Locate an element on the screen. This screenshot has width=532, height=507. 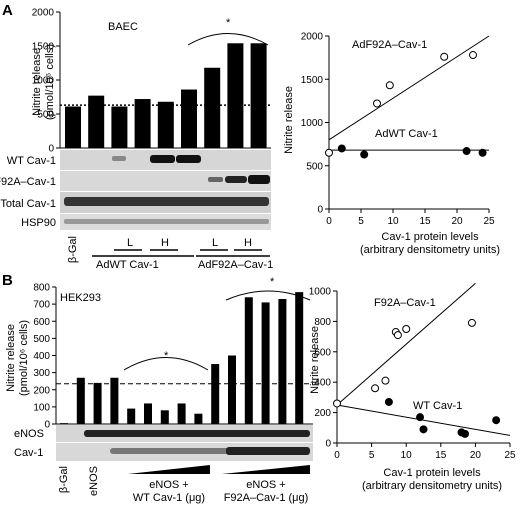
a-bar-y-tick-label: 500 is located at coordinates (45, 115).